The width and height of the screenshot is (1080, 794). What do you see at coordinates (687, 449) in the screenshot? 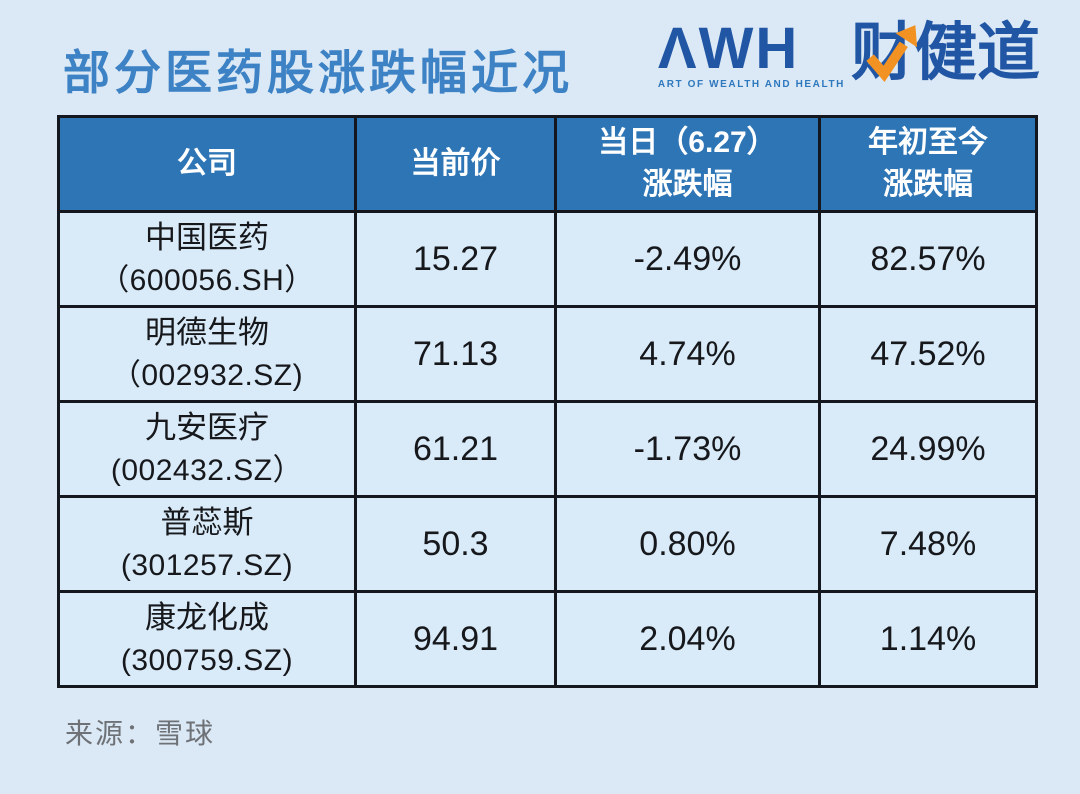
I see `cell-day-change: -1.73%` at bounding box center [687, 449].